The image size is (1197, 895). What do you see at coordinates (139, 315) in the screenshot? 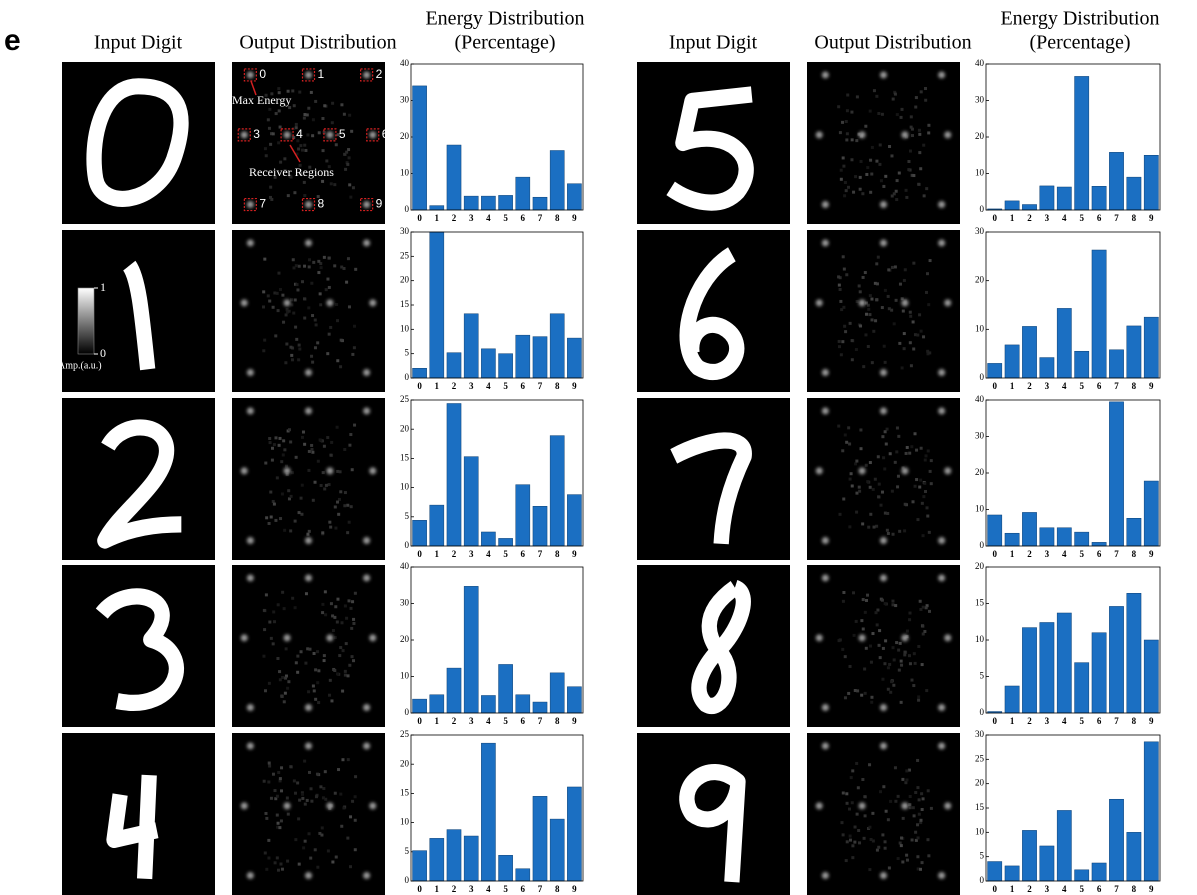
I see `digit-stroke` at bounding box center [139, 315].